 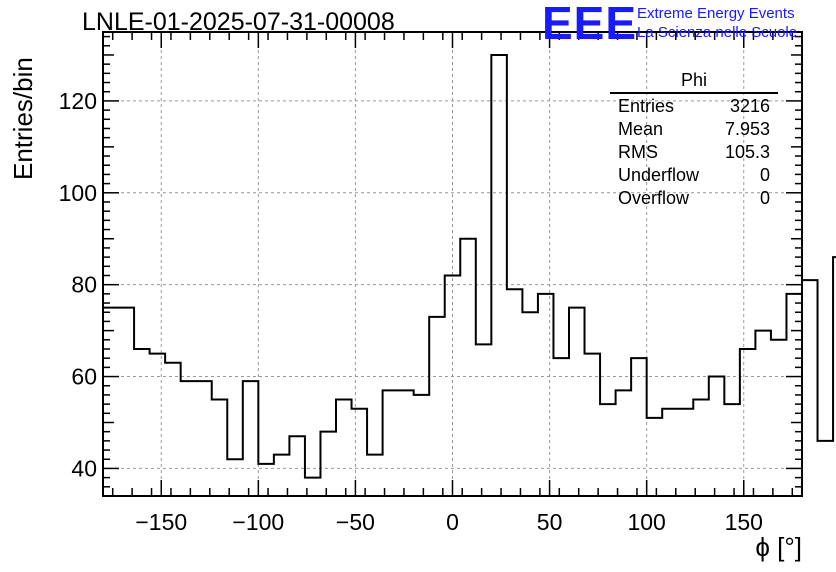 I want to click on chart-title: LNLE-01-2025-07-31-00008, so click(x=238, y=22).